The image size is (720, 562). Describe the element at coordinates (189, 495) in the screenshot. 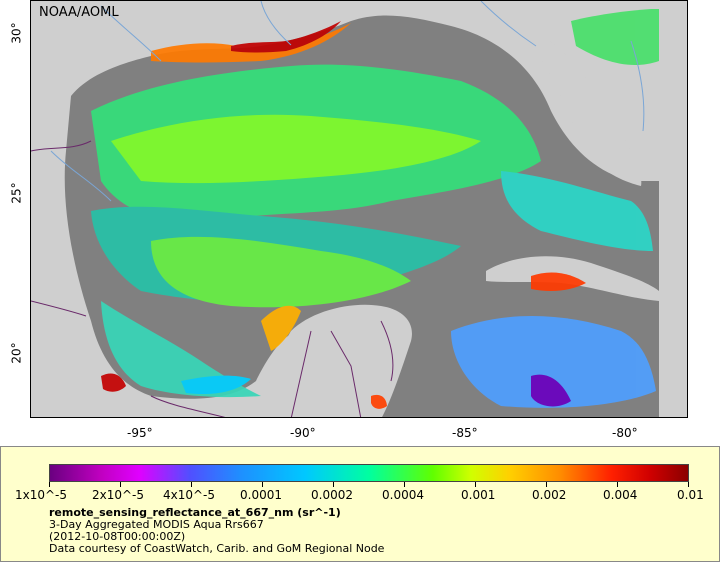

I see `legend-tick-3: 4x10^-5` at that location.